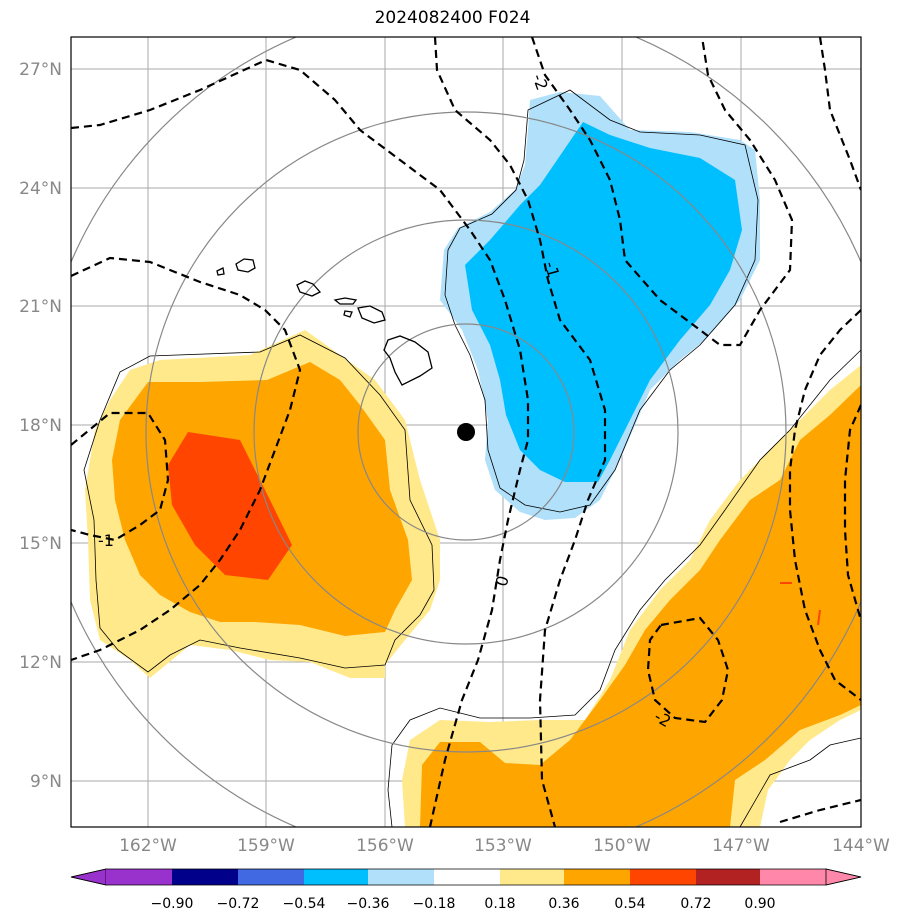 The height and width of the screenshot is (924, 905). Describe the element at coordinates (40, 307) in the screenshot. I see `lat-tick-label: 21°N` at that location.